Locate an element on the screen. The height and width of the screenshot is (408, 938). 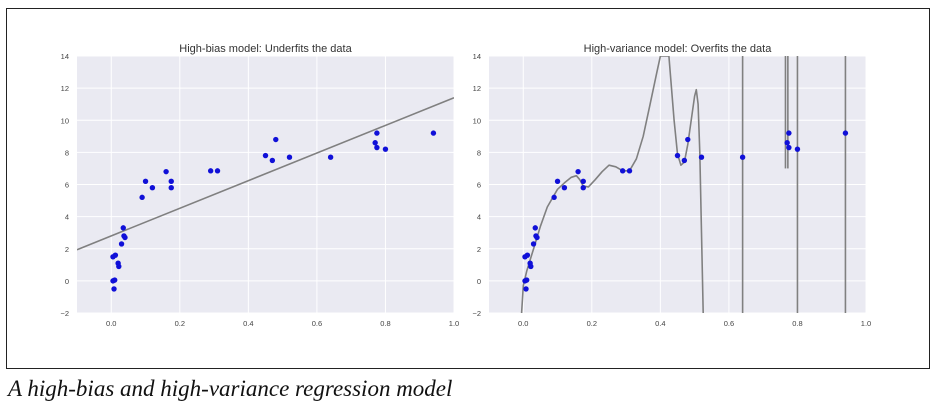
chart-title: High-variance model: Overfits the data is located at coordinates (678, 49).